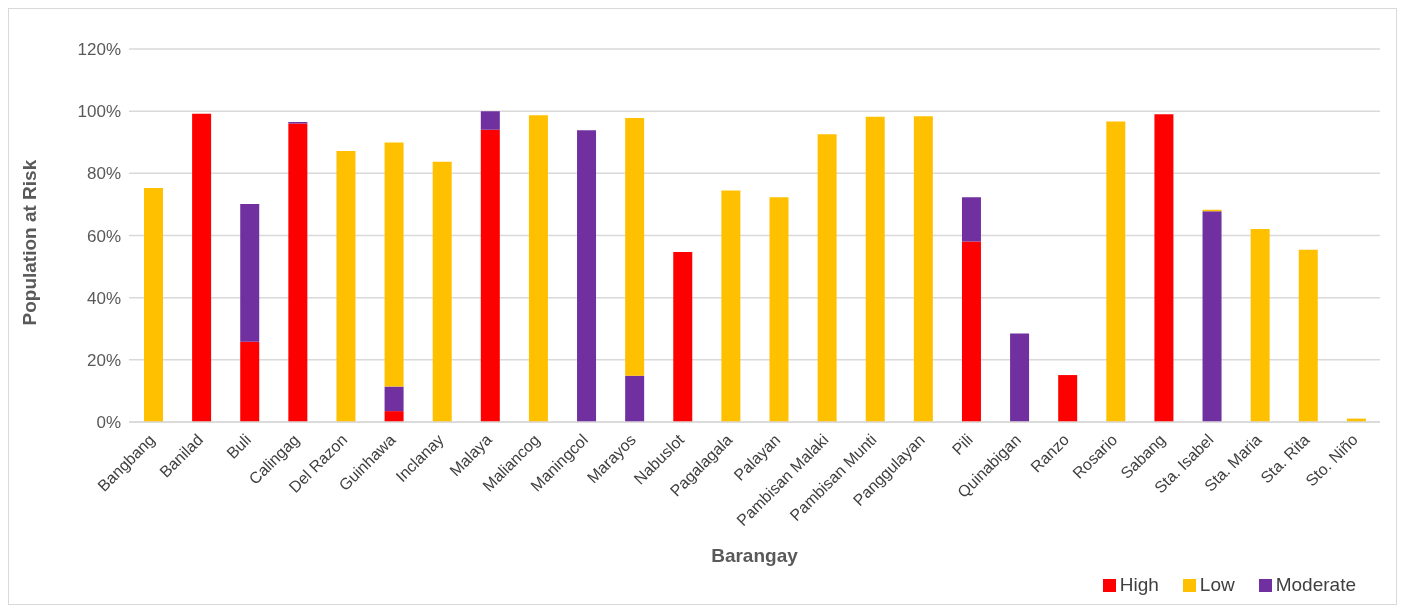 This screenshot has height=613, width=1405. Describe the element at coordinates (103, 236) in the screenshot. I see `y-tick-label: 60%` at that location.